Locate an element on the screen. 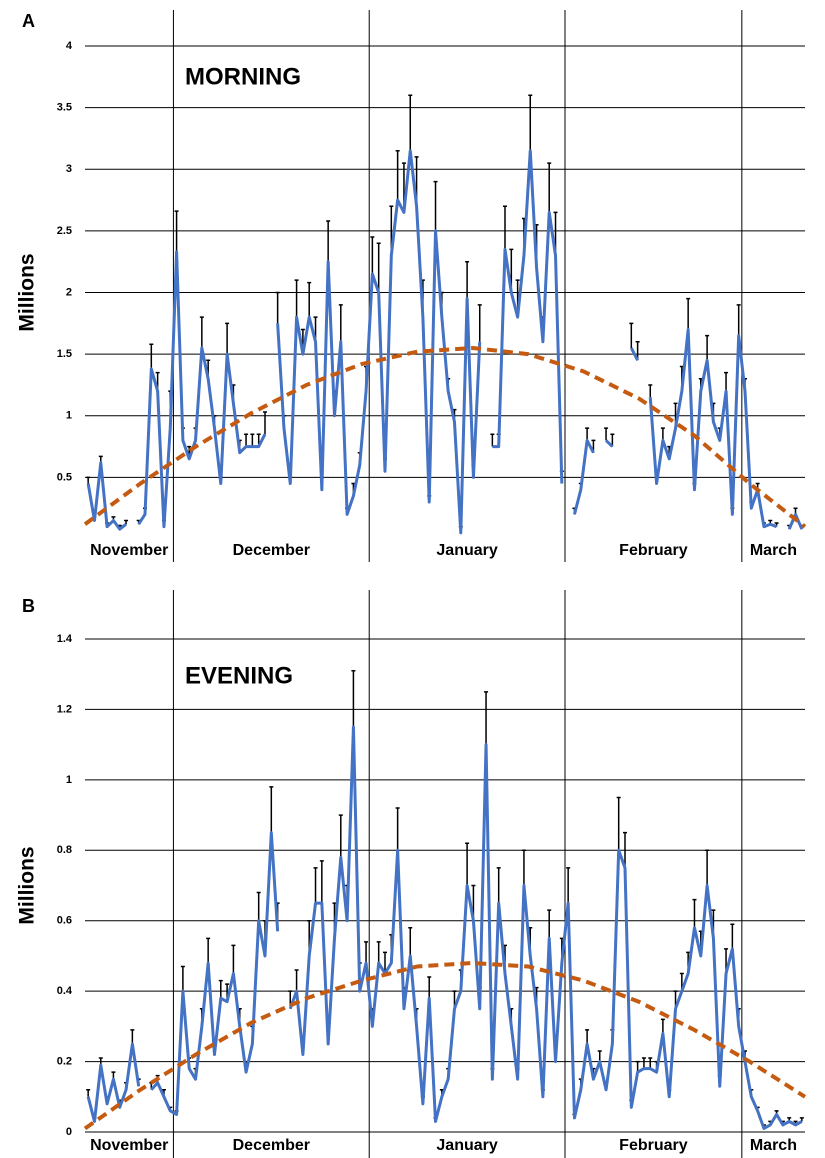  y-tick-label: 0.5 is located at coordinates (64, 477).